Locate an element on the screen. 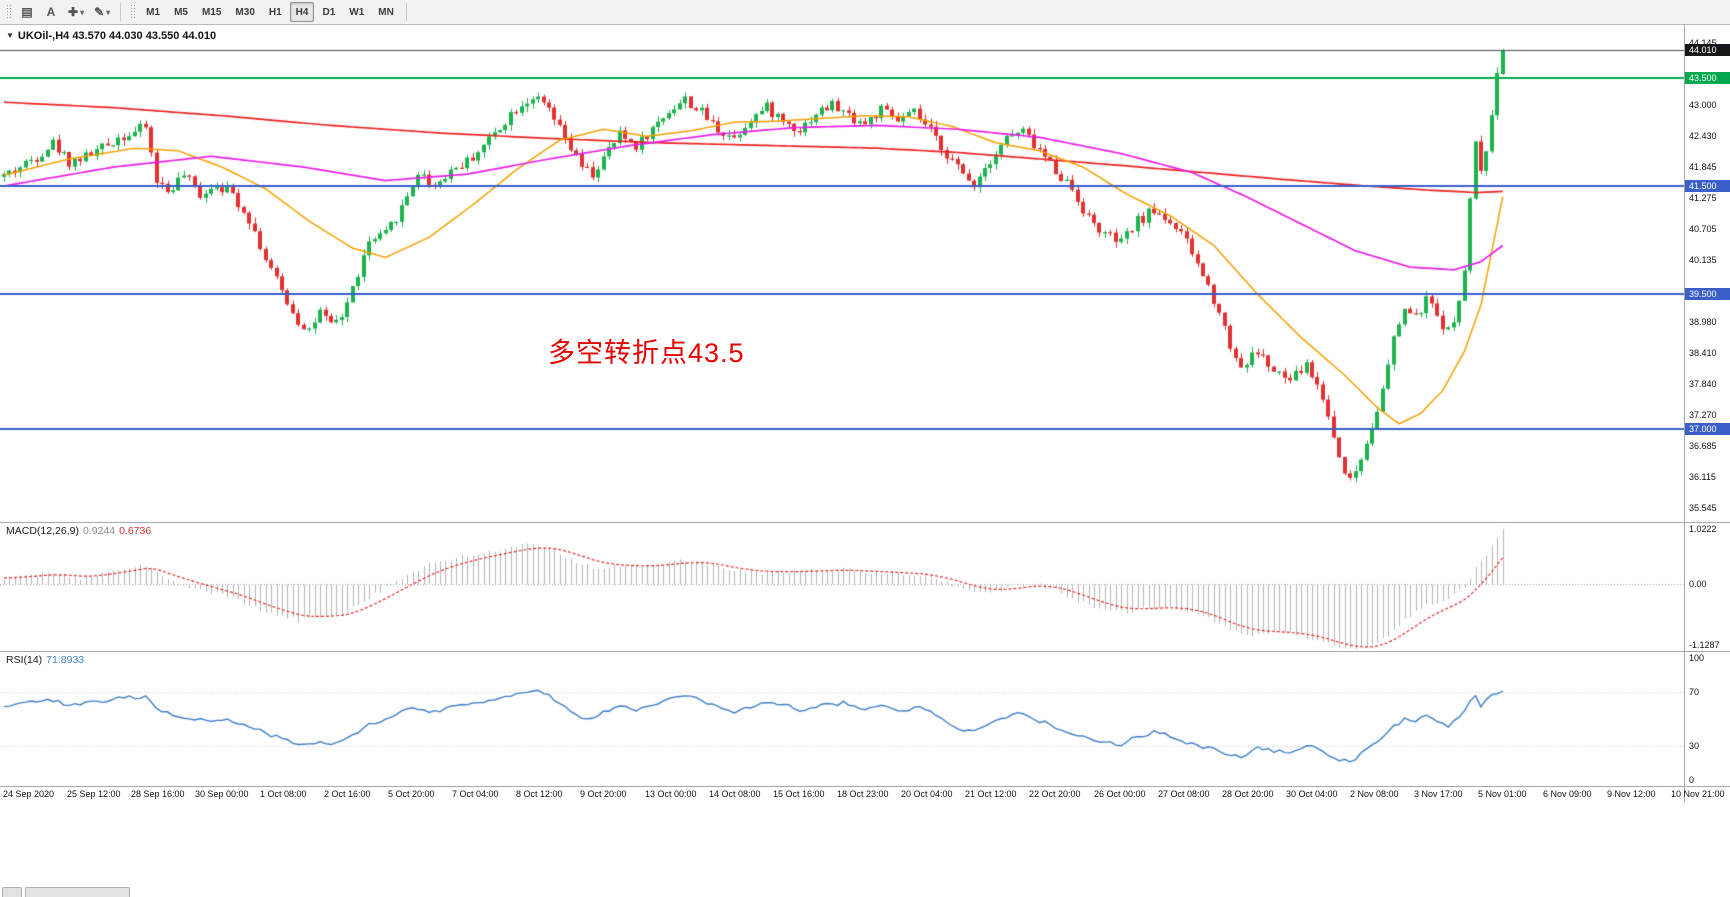 The width and height of the screenshot is (1730, 897). time-axis-label: 1 Oct 08:00 is located at coordinates (283, 794).